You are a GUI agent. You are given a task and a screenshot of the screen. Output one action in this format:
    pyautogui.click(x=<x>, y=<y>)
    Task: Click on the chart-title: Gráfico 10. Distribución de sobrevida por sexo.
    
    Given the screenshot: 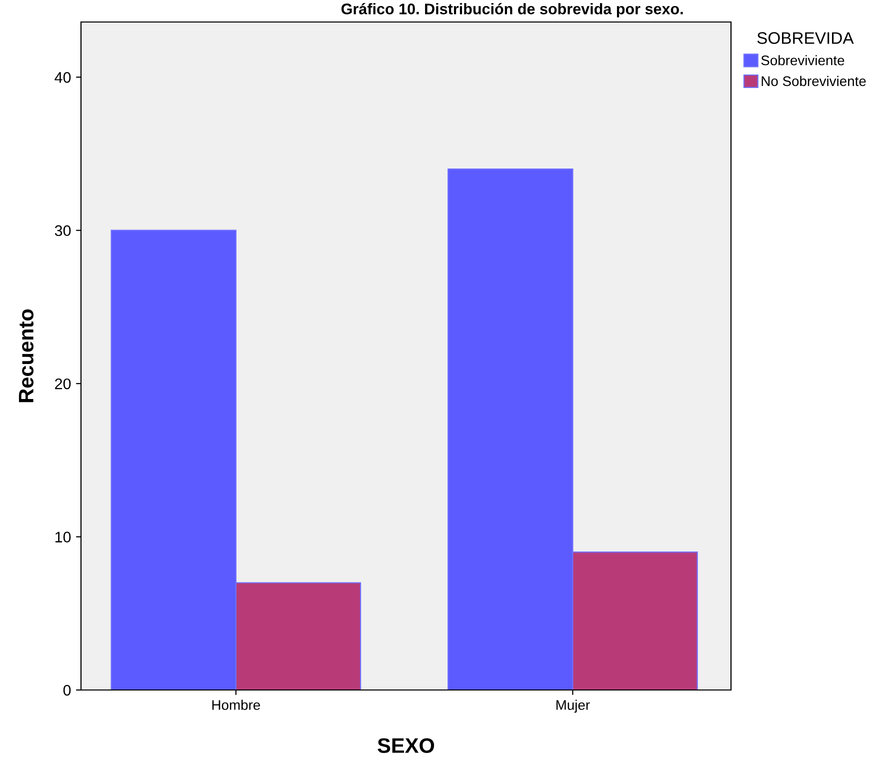 What is the action you would take?
    pyautogui.click(x=512, y=10)
    